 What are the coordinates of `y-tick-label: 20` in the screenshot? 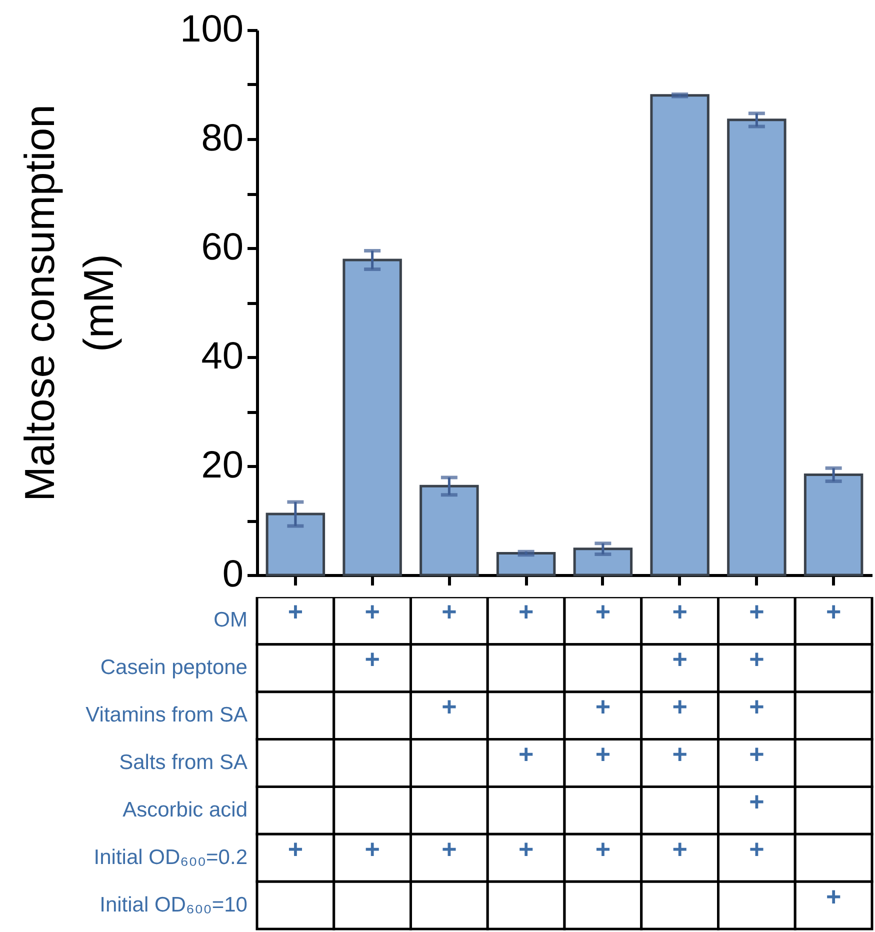 It's located at (222, 465).